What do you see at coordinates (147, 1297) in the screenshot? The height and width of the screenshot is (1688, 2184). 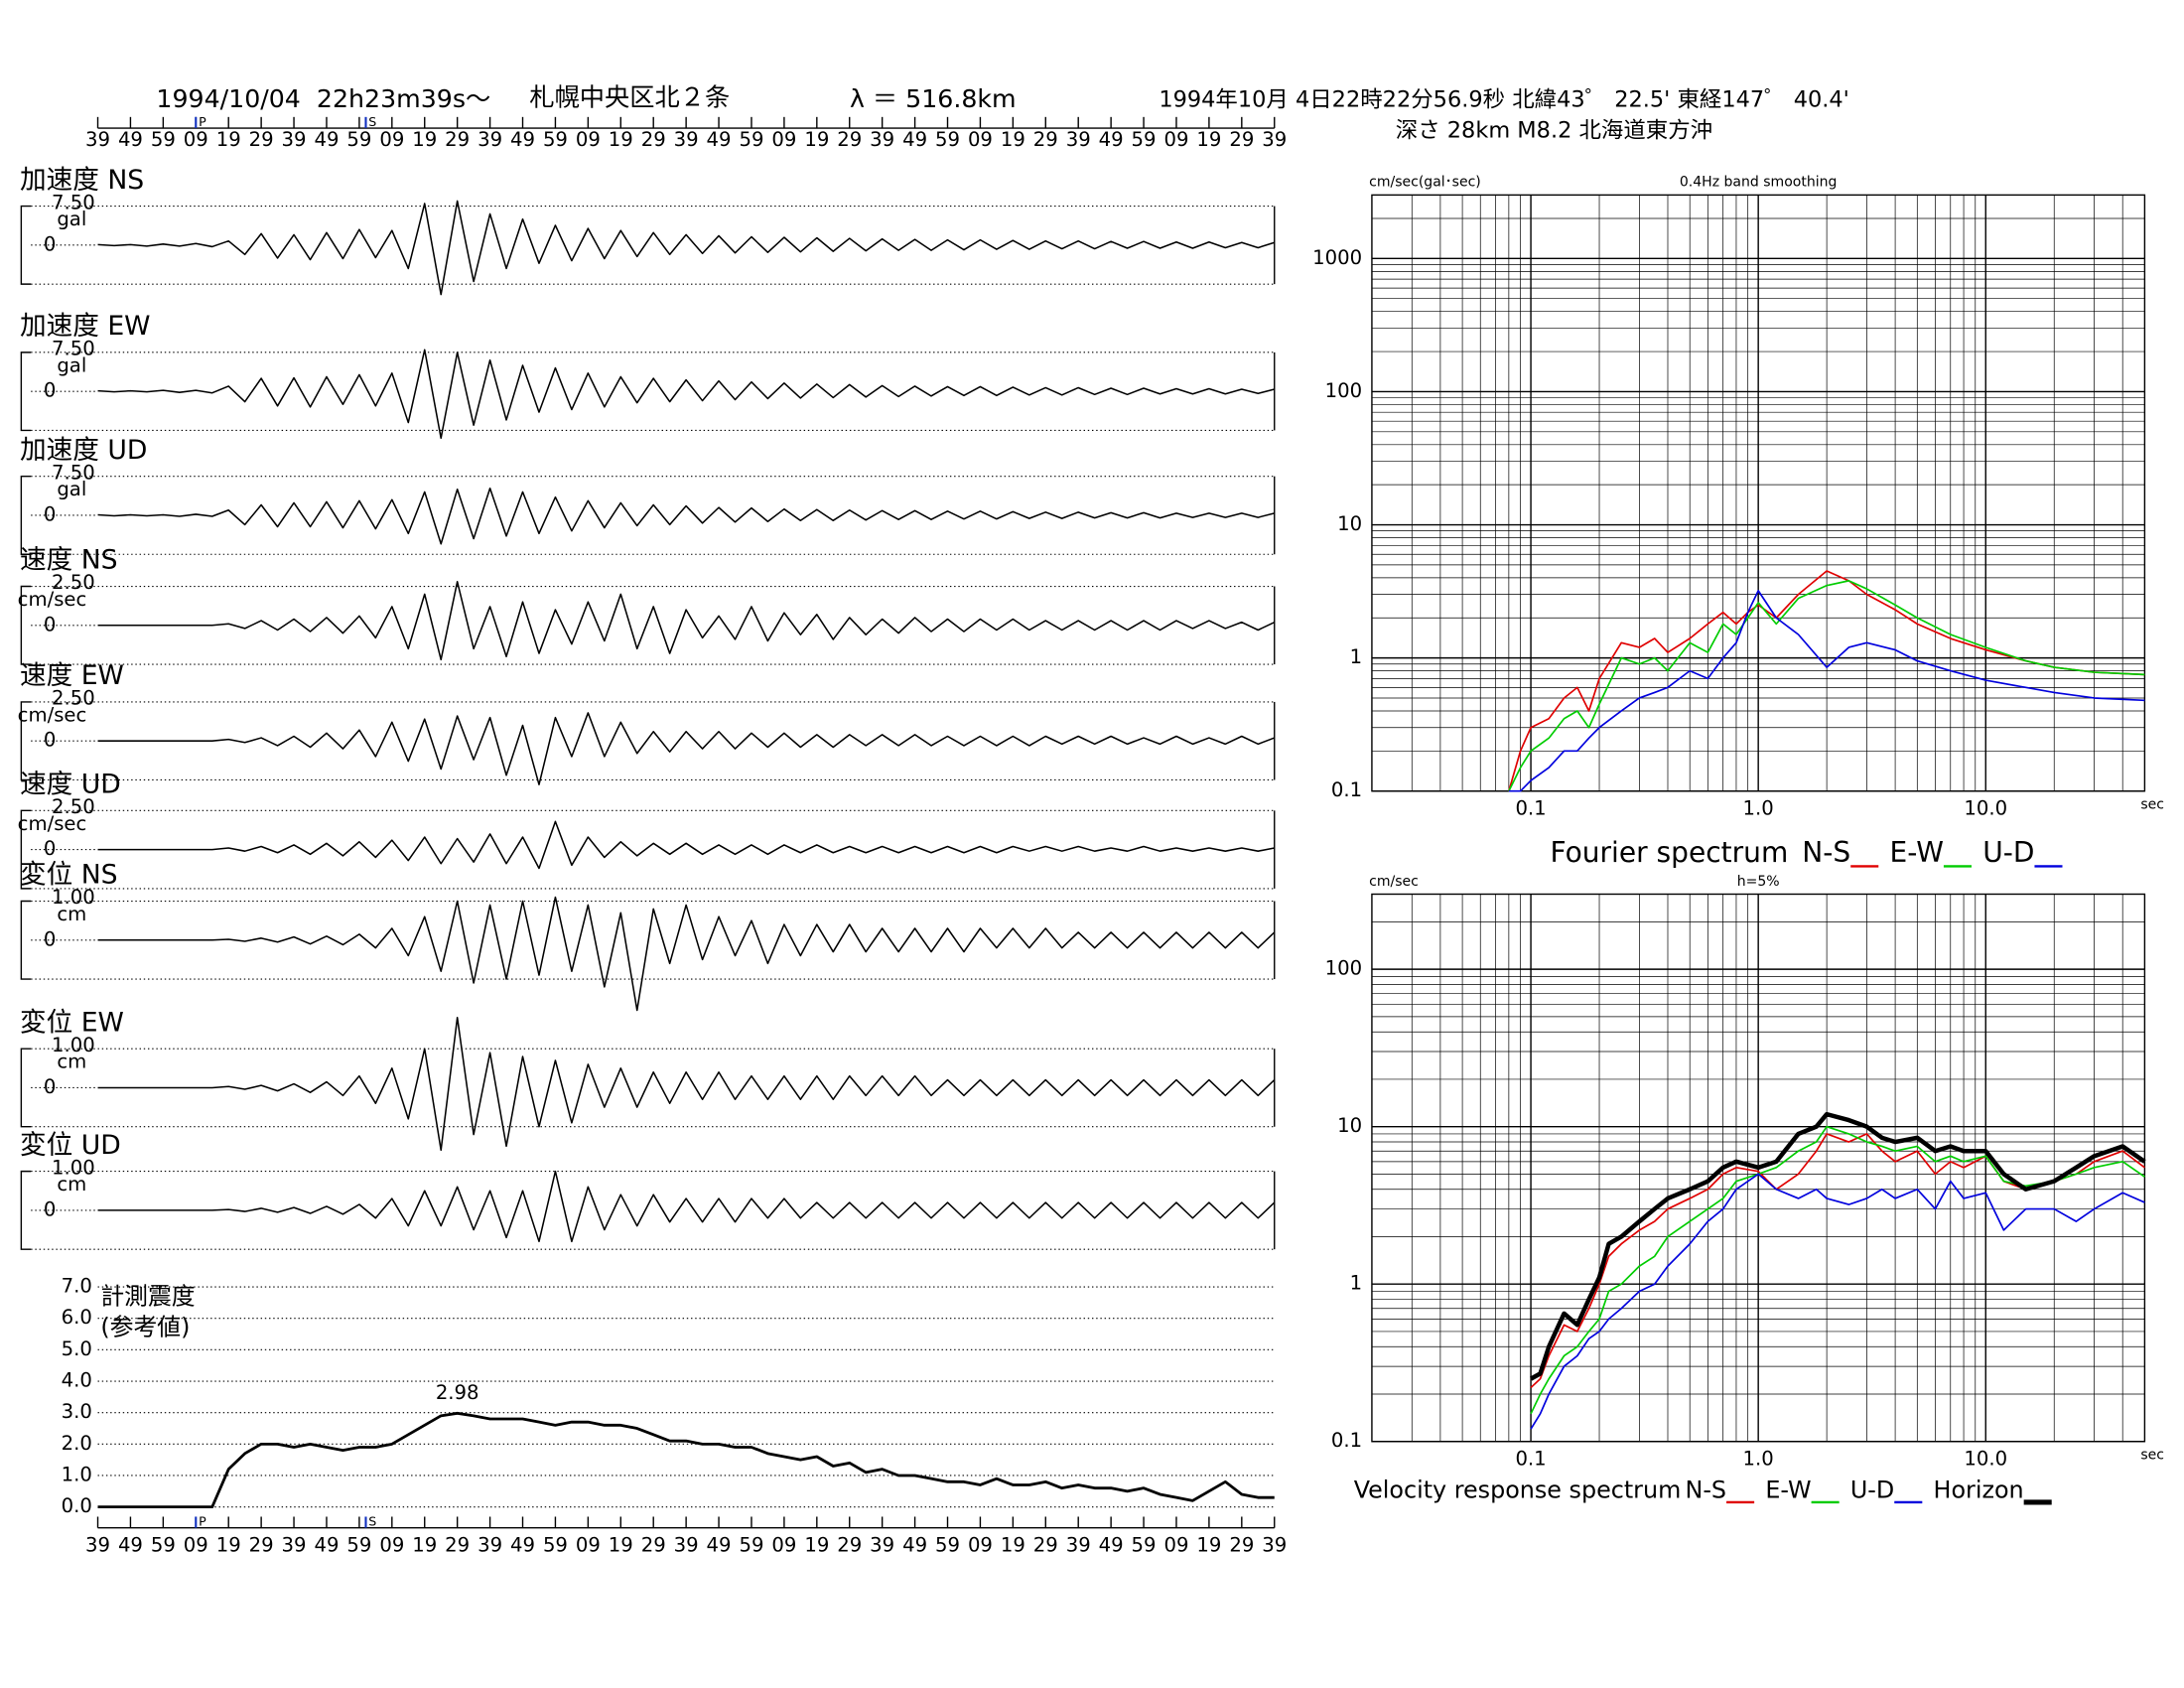 I see `chart-title: 計測震度` at bounding box center [147, 1297].